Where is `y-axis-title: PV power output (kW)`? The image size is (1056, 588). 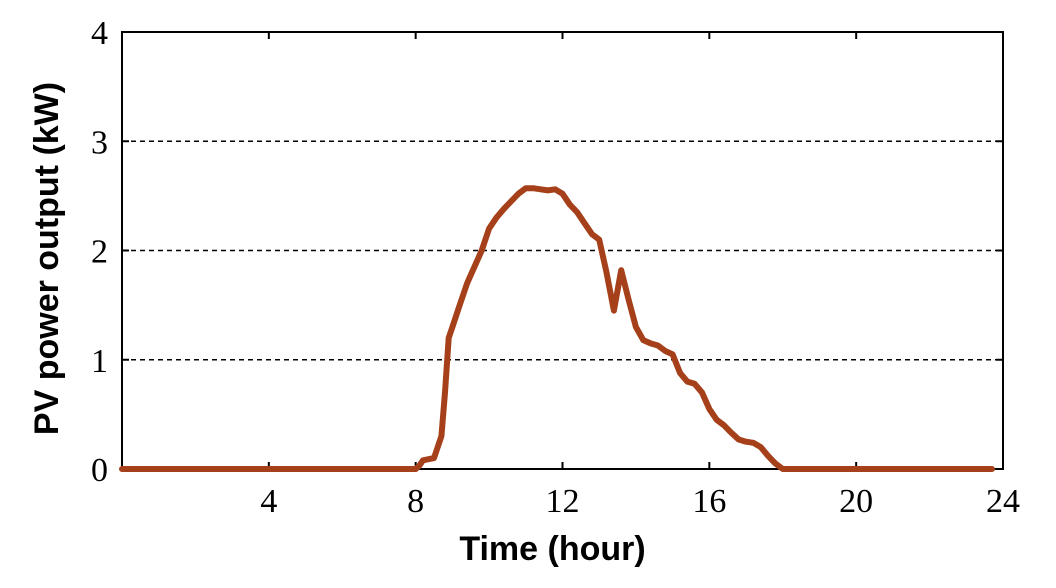
y-axis-title: PV power output (kW) is located at coordinates (47, 258).